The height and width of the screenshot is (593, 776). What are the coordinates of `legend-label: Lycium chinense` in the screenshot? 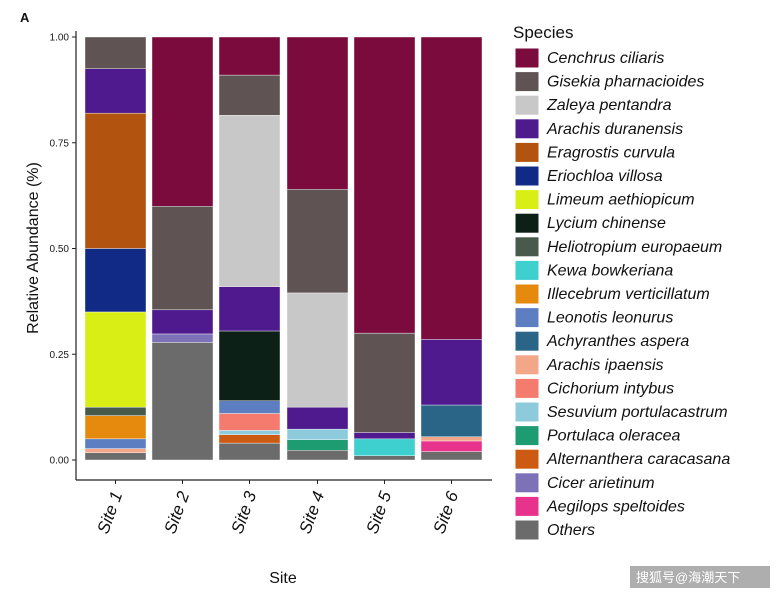 It's located at (606, 223).